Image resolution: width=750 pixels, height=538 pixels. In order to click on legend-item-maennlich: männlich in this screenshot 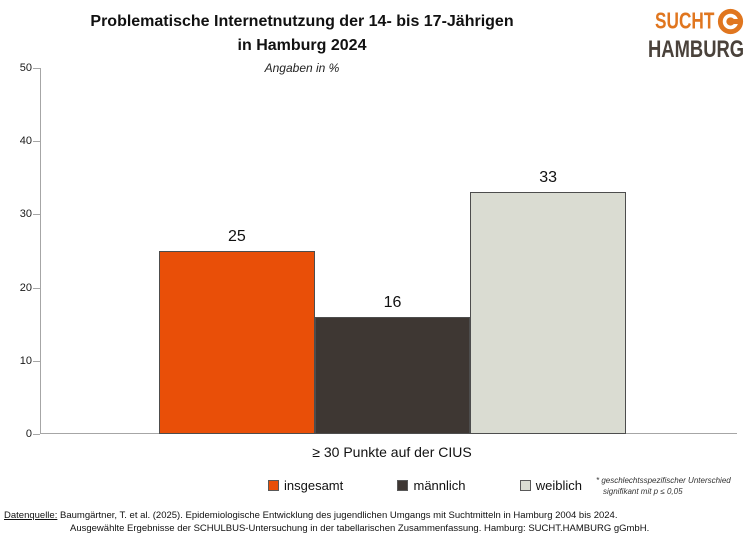, I will do `click(431, 485)`.